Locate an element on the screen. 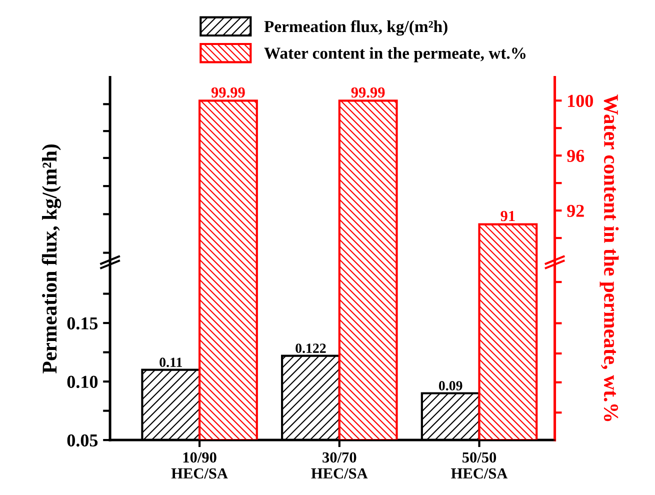 This screenshot has height=495, width=655. y-axis-title: Permeation flux, kg/(m²h) is located at coordinates (52, 259).